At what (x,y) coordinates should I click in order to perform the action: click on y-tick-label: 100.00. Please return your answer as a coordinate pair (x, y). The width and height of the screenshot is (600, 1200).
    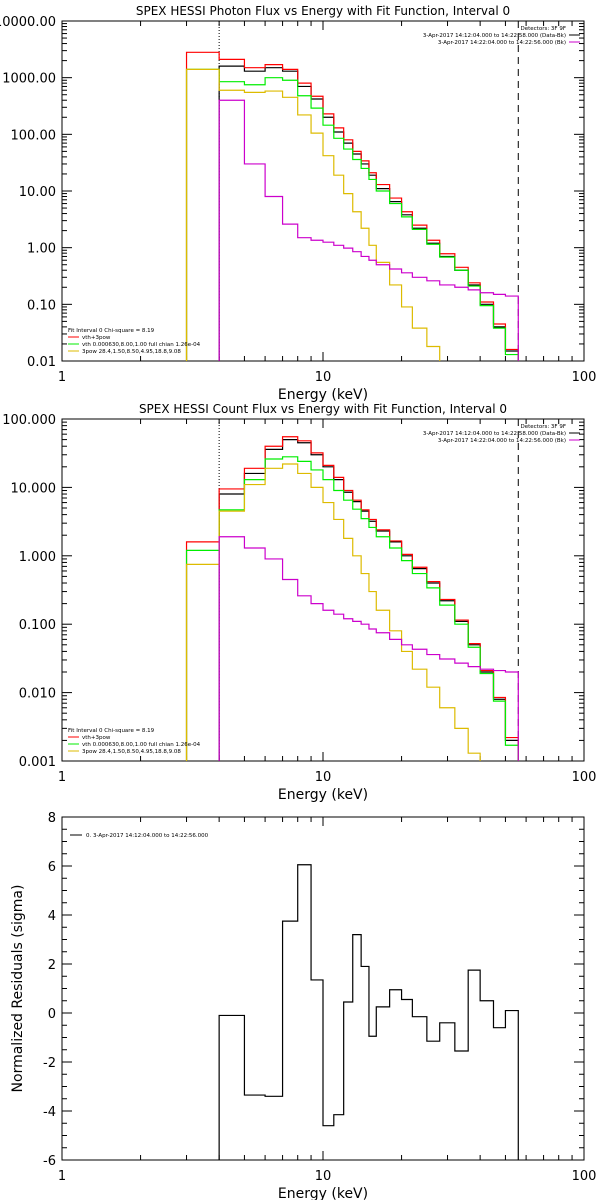
    Looking at the image, I should click on (34, 135).